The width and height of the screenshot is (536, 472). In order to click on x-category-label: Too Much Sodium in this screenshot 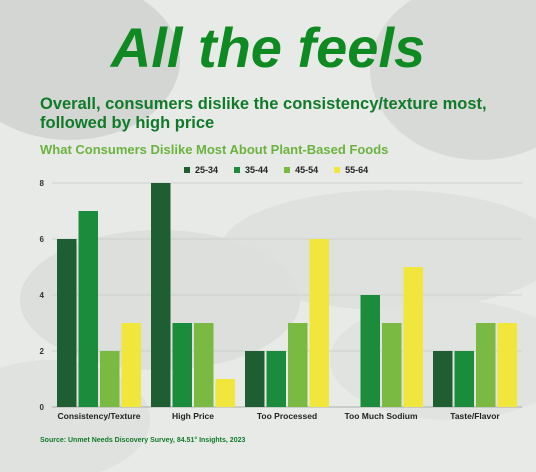, I will do `click(380, 416)`.